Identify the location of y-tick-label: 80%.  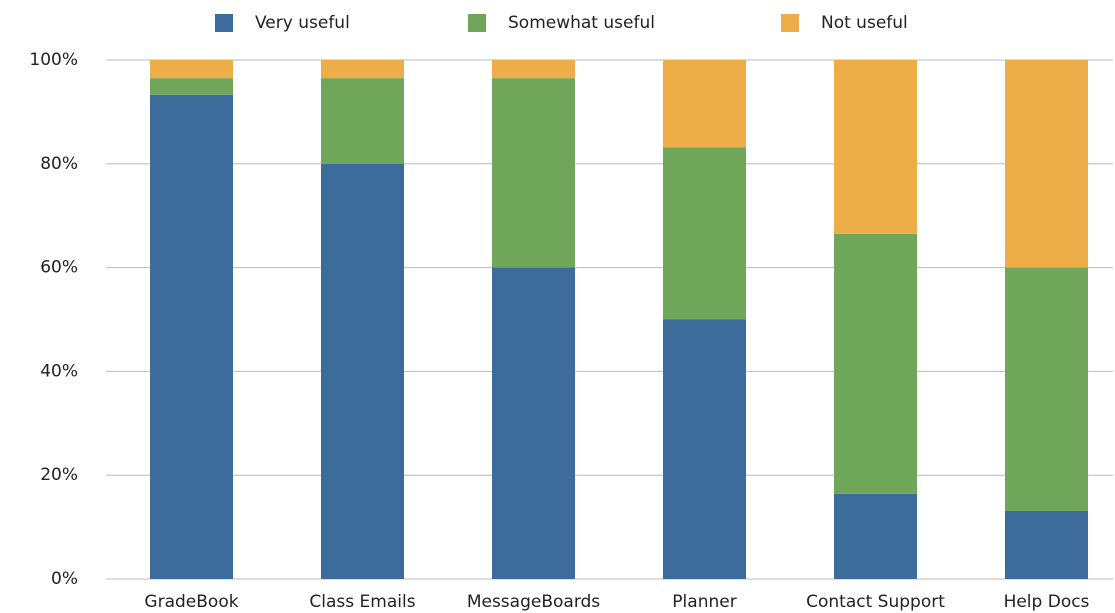
(59, 164).